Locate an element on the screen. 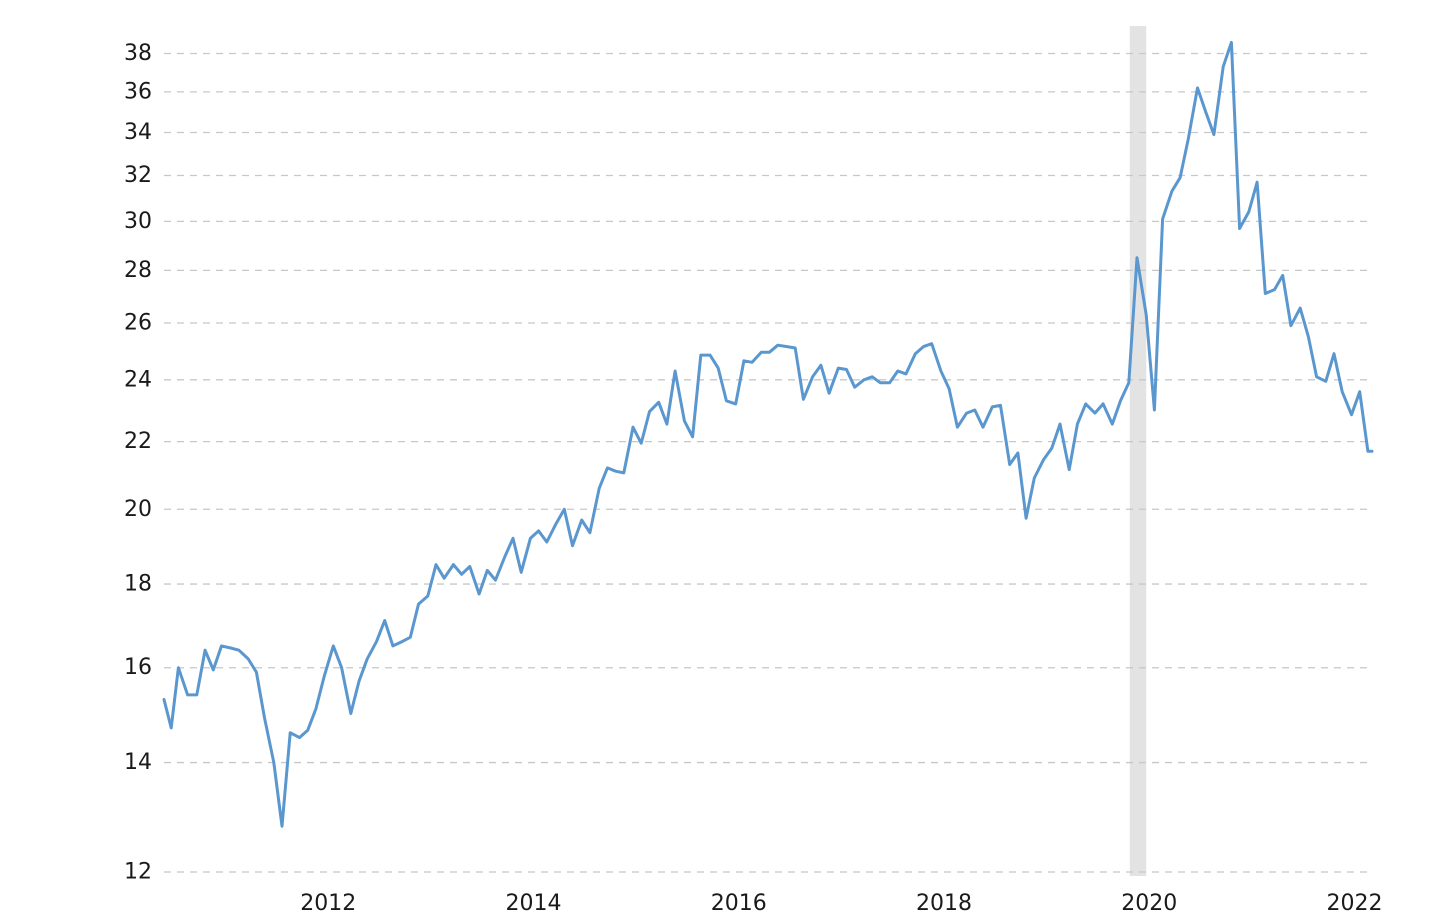 The width and height of the screenshot is (1456, 918). y-tick-label: 14 is located at coordinates (138, 762).